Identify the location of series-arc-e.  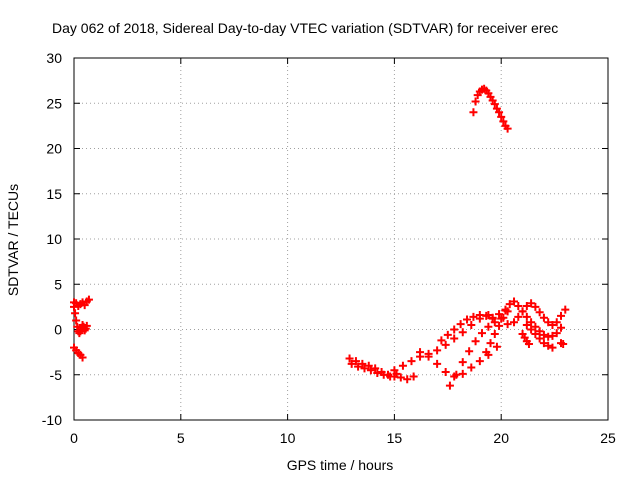
(381, 369).